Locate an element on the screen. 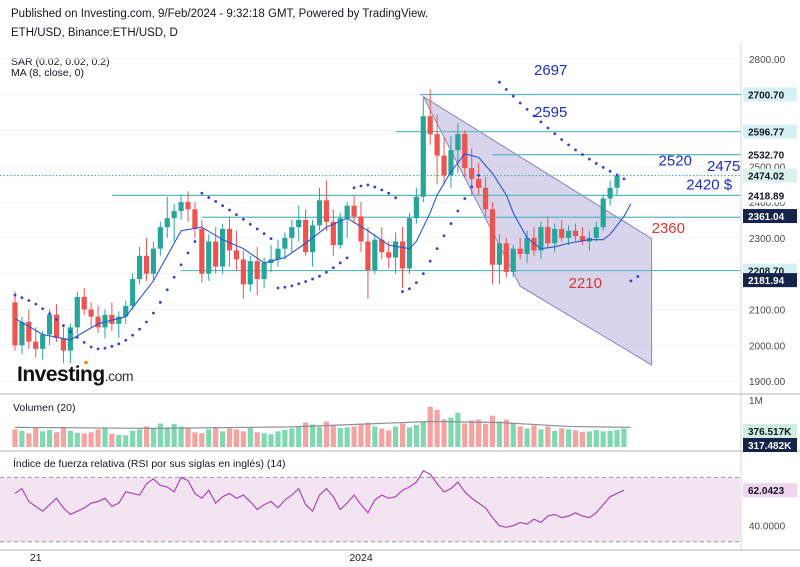 This screenshot has width=800, height=567. rsi-tag-0: 62.0423 is located at coordinates (766, 491).